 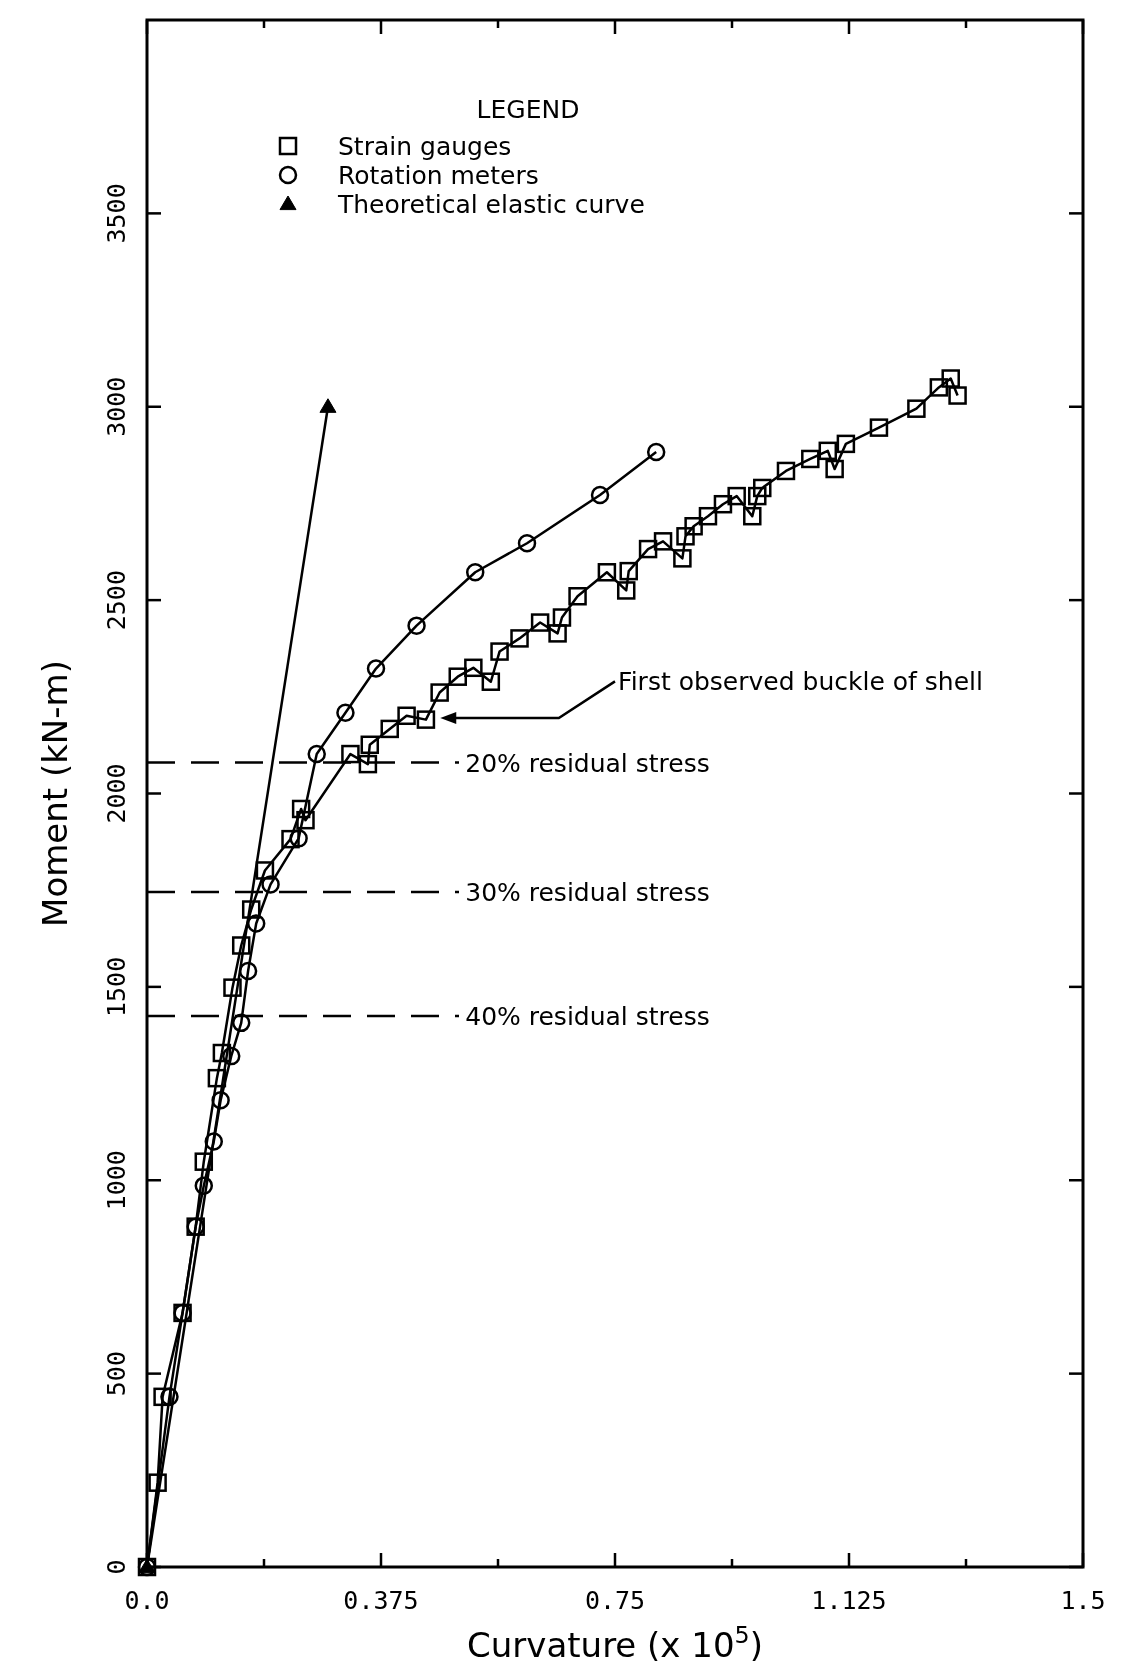 What do you see at coordinates (1083, 1600) in the screenshot?
I see `x-tick-label: 1.5` at bounding box center [1083, 1600].